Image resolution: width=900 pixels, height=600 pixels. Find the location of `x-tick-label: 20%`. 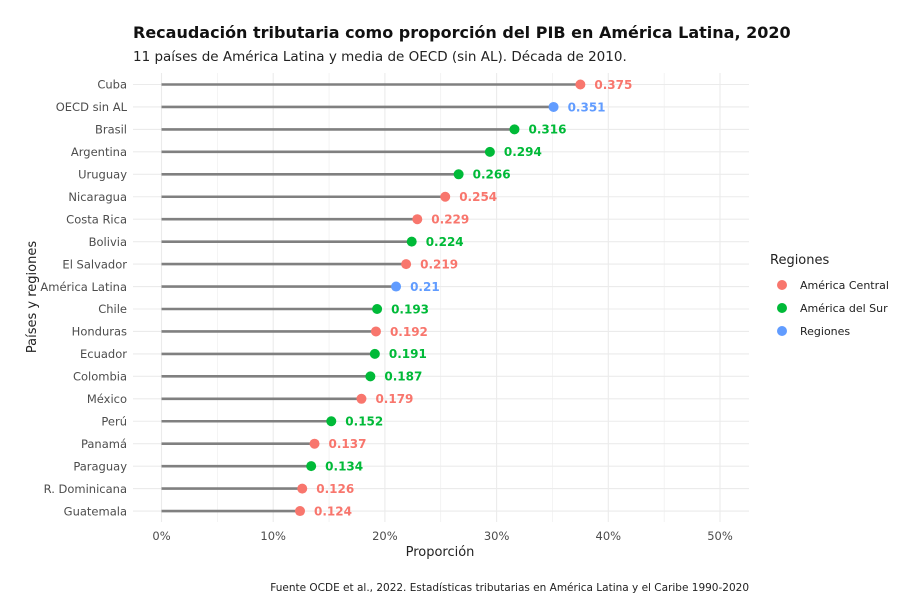

x-tick-label: 20% is located at coordinates (385, 536).